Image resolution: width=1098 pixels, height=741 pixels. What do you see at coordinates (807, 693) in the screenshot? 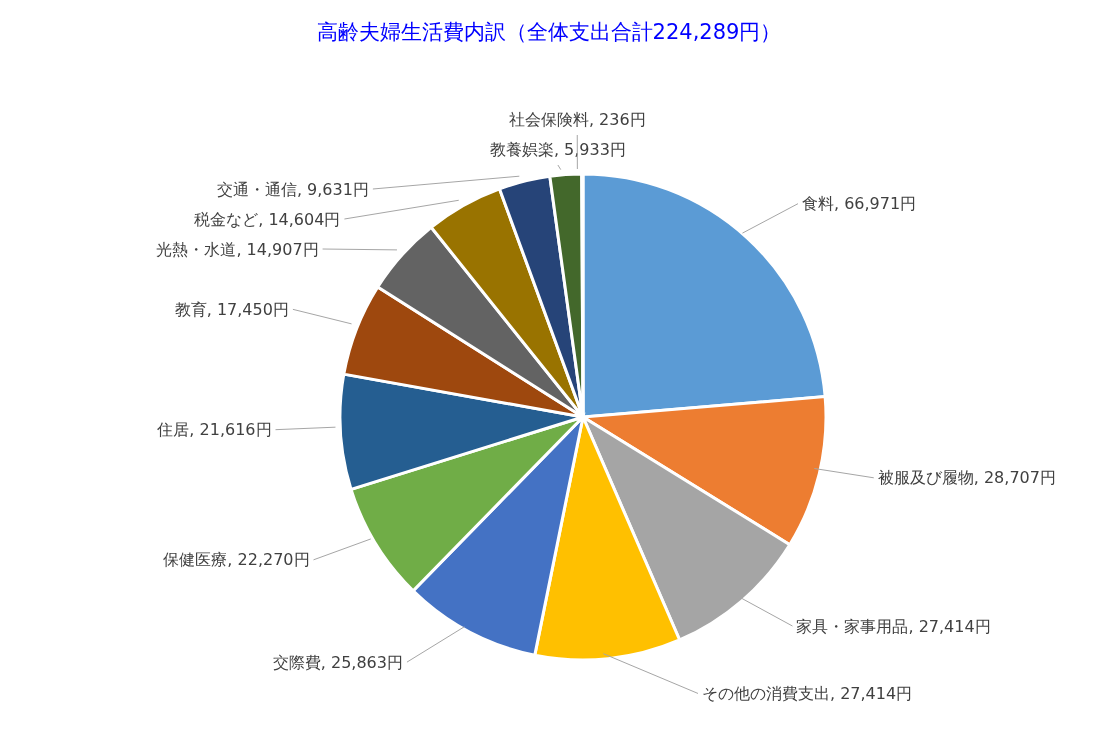
I see `slice-label: その他の消費支出, 27,414円` at bounding box center [807, 693].